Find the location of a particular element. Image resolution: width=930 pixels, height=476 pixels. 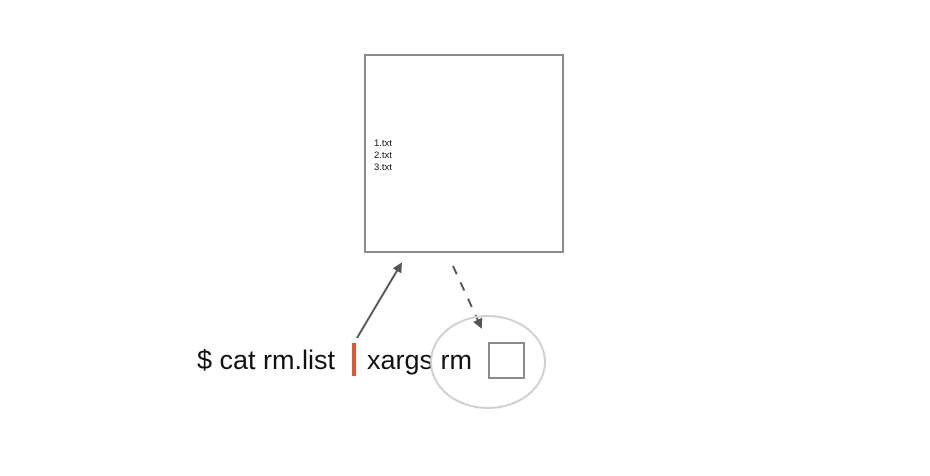

pipe-bar is located at coordinates (354, 359).